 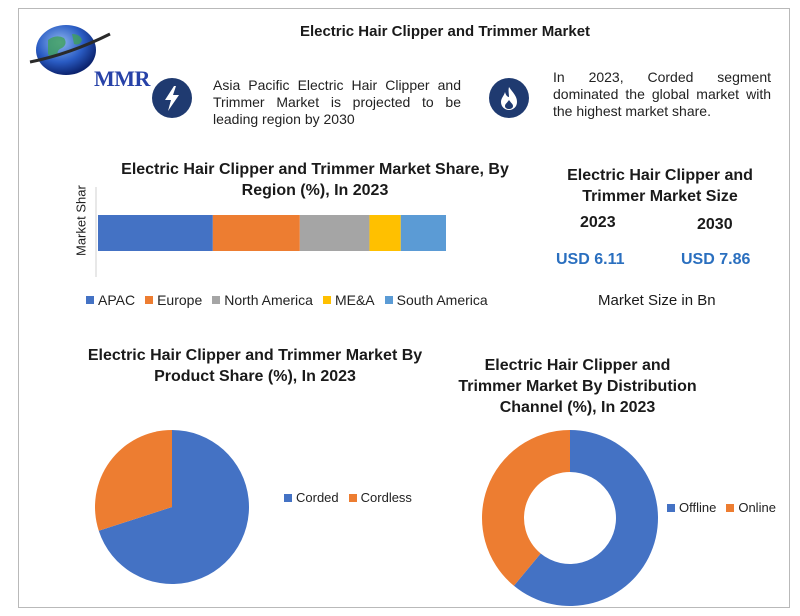 I want to click on distribution-donut-chart, so click(x=570, y=518).